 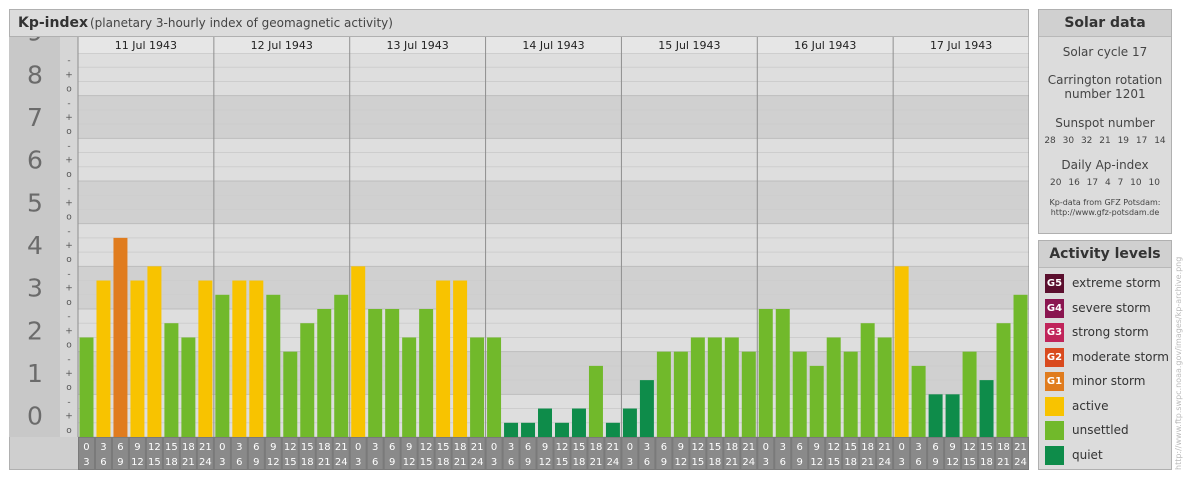 I want to click on y-tick-label: 5, so click(x=35, y=202).